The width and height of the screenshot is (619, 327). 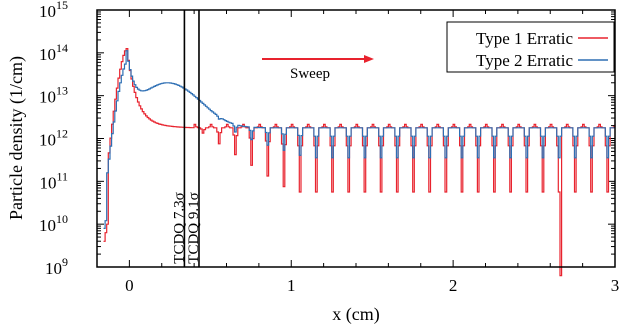 I want to click on sweep-annotation: Sweep, so click(x=318, y=68).